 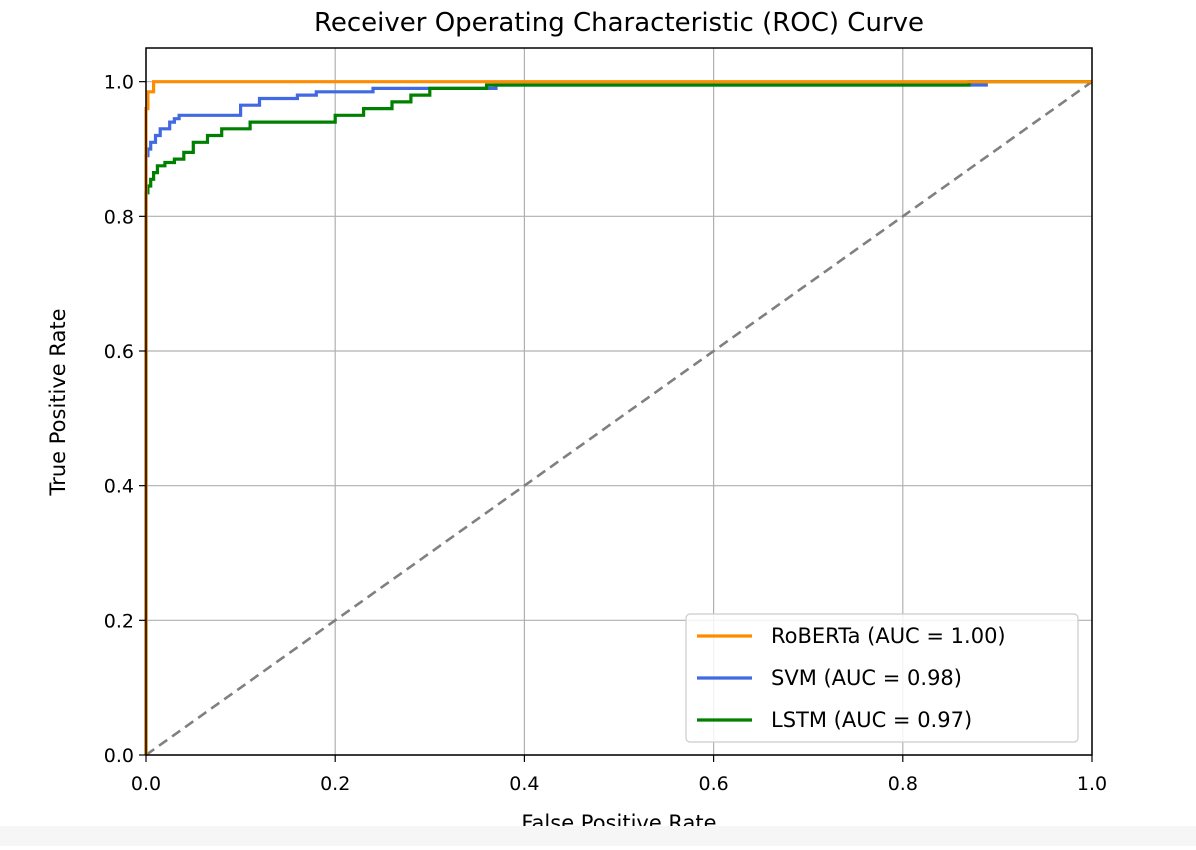 What do you see at coordinates (119, 217) in the screenshot?
I see `y-tick-label: 0.8` at bounding box center [119, 217].